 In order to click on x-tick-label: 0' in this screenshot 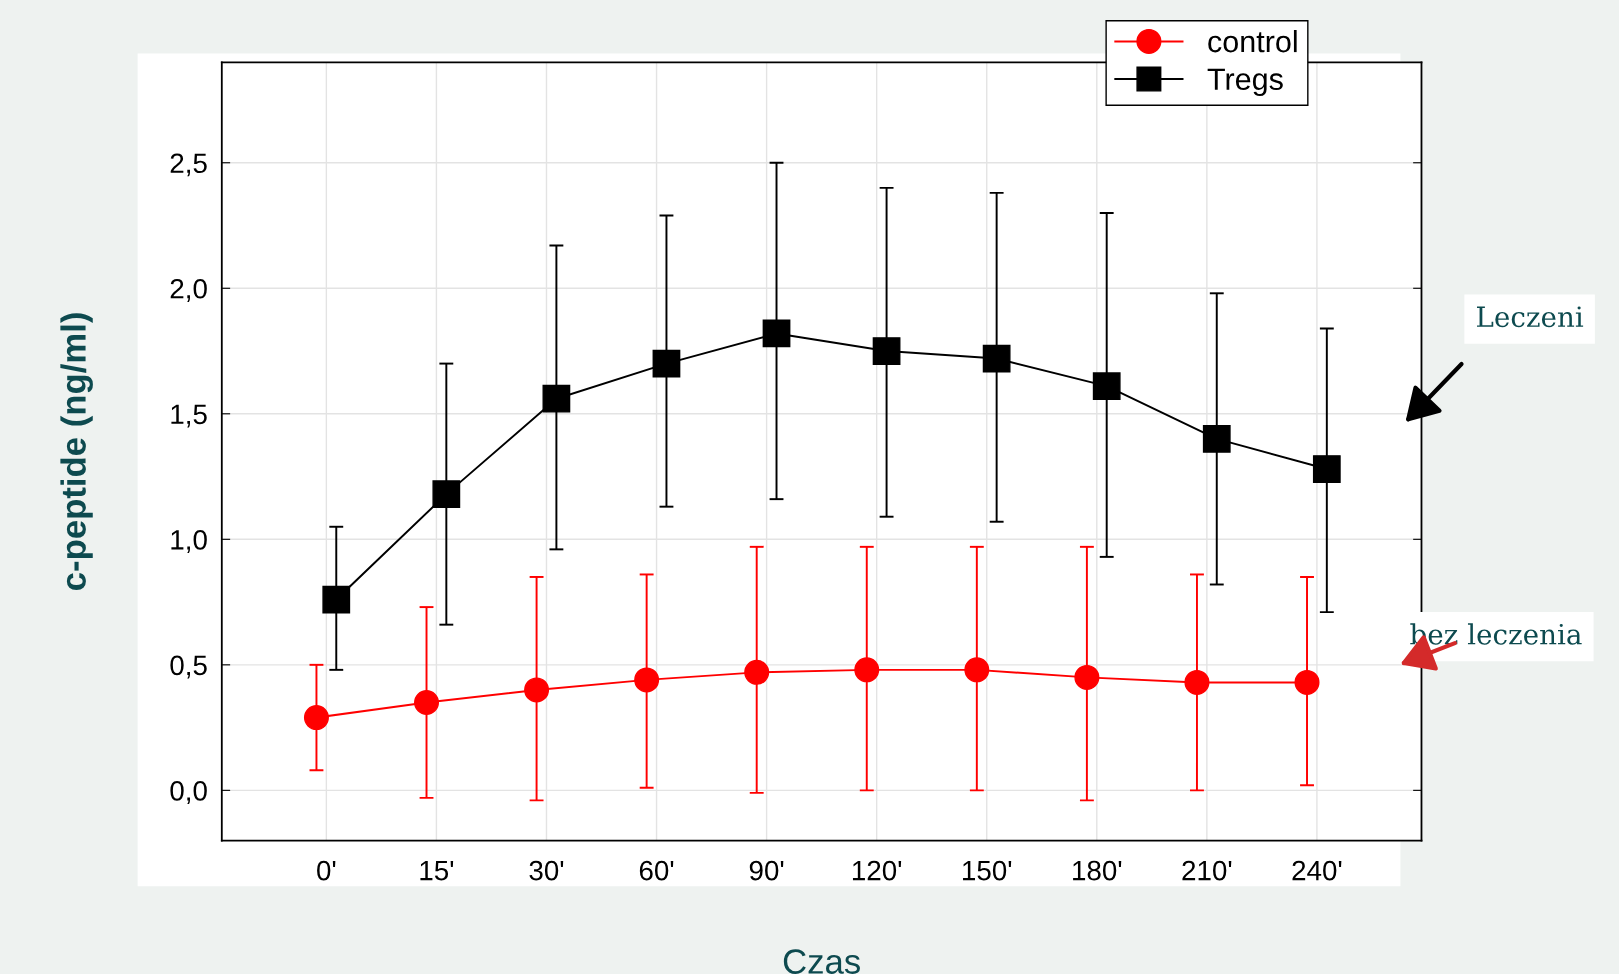, I will do `click(326, 870)`.